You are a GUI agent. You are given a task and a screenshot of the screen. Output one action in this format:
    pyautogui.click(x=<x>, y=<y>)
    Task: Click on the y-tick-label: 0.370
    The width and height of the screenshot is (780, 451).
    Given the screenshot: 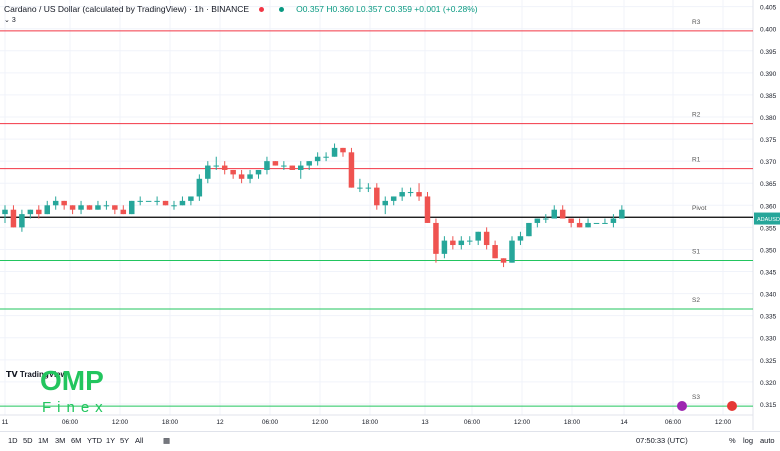 What is the action you would take?
    pyautogui.click(x=768, y=162)
    